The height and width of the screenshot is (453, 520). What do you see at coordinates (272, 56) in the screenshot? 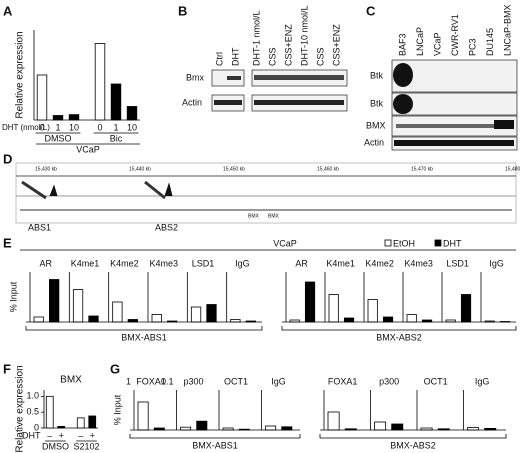
I see `lane-label: CSS` at bounding box center [272, 56].